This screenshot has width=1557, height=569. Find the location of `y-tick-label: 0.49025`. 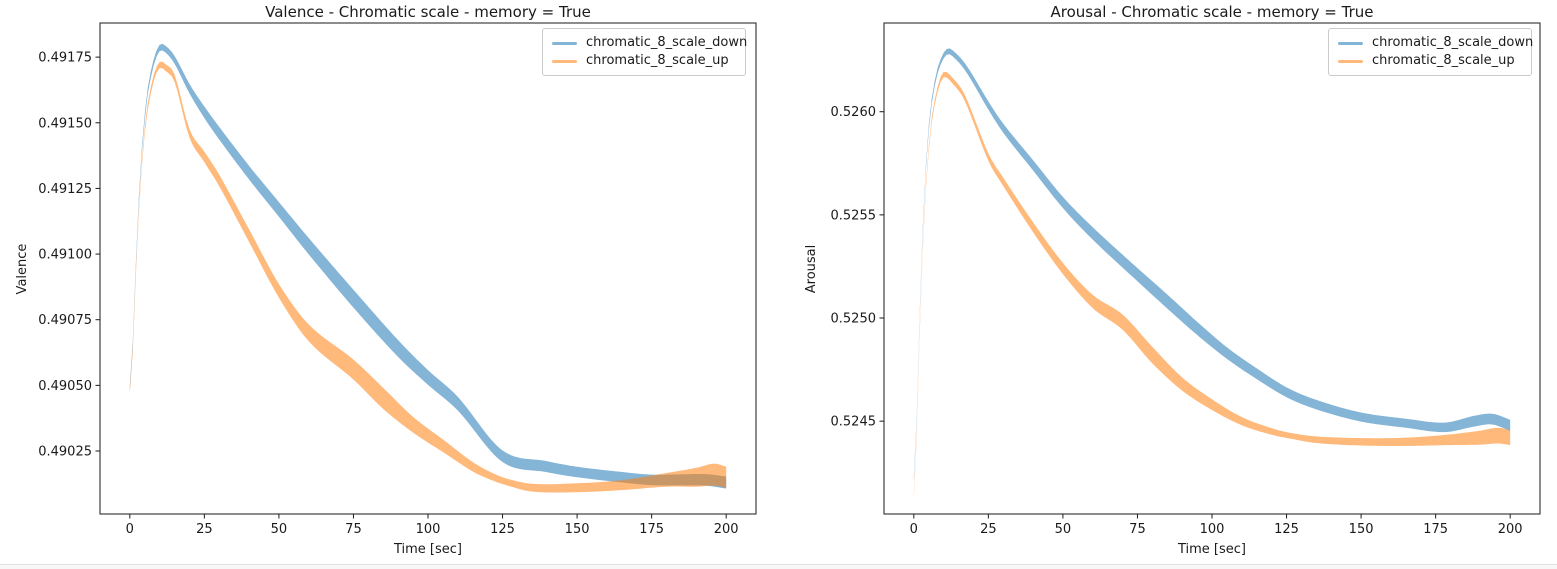

y-tick-label: 0.49025 is located at coordinates (65, 451).